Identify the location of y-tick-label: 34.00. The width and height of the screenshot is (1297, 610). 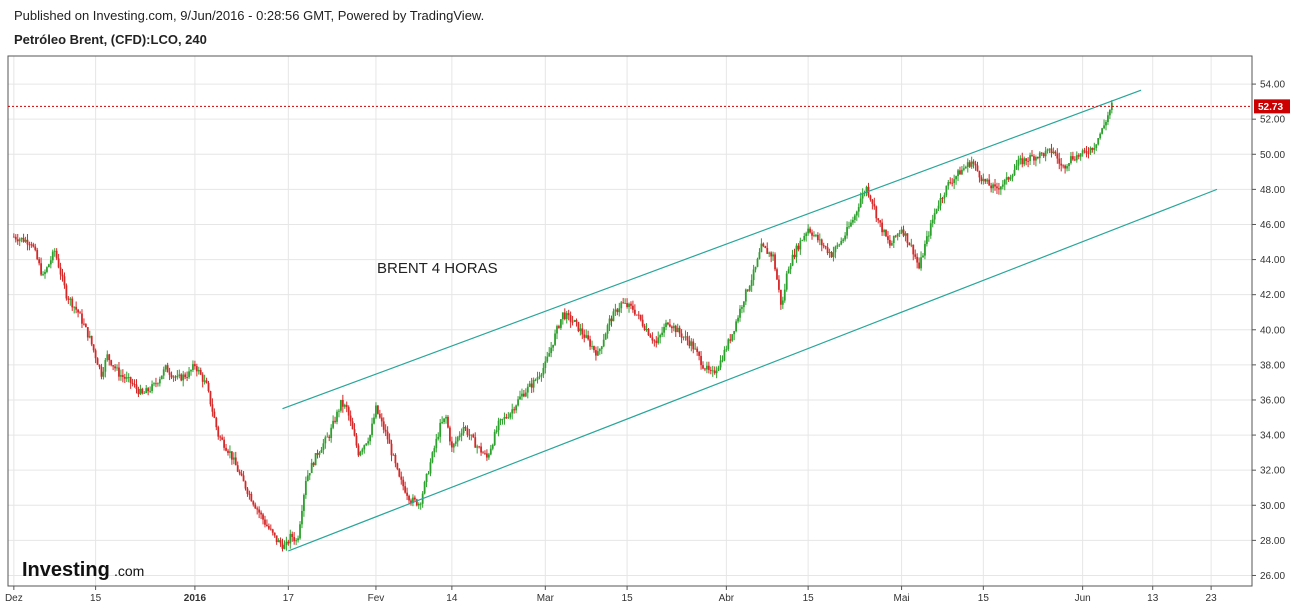
(1272, 436).